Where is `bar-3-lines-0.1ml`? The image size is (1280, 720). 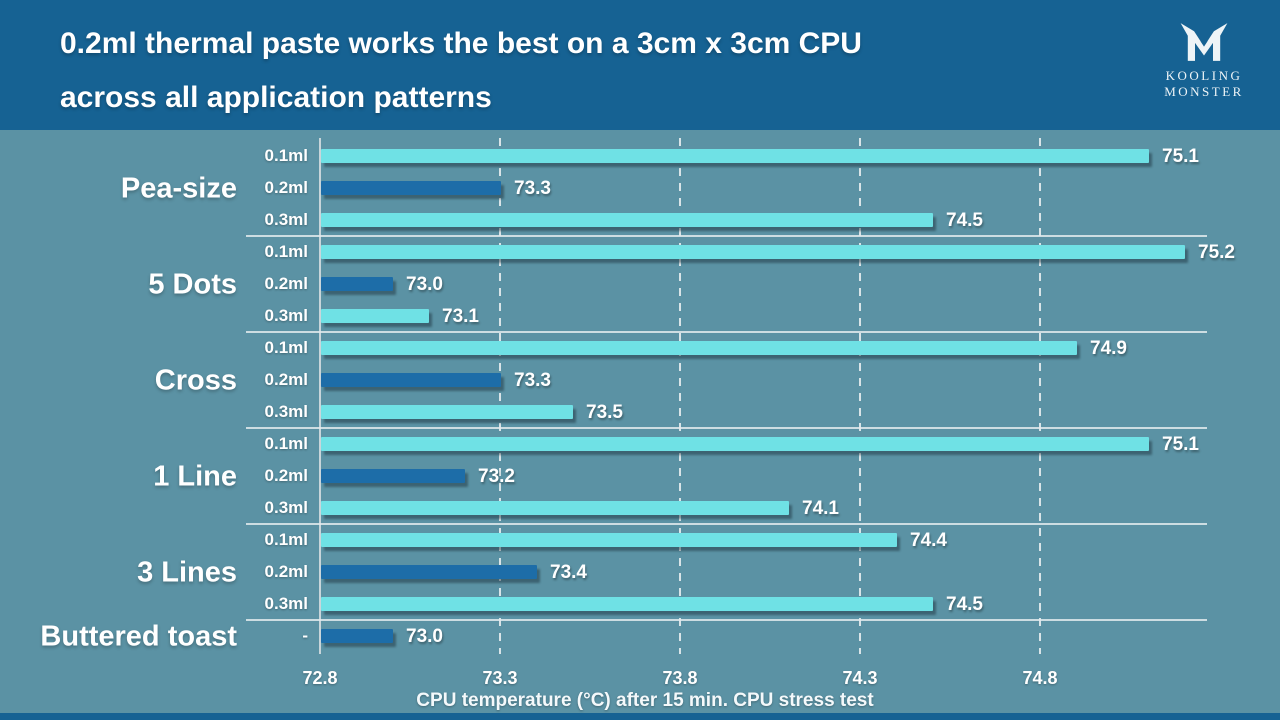
bar-3-lines-0.1ml is located at coordinates (609, 540).